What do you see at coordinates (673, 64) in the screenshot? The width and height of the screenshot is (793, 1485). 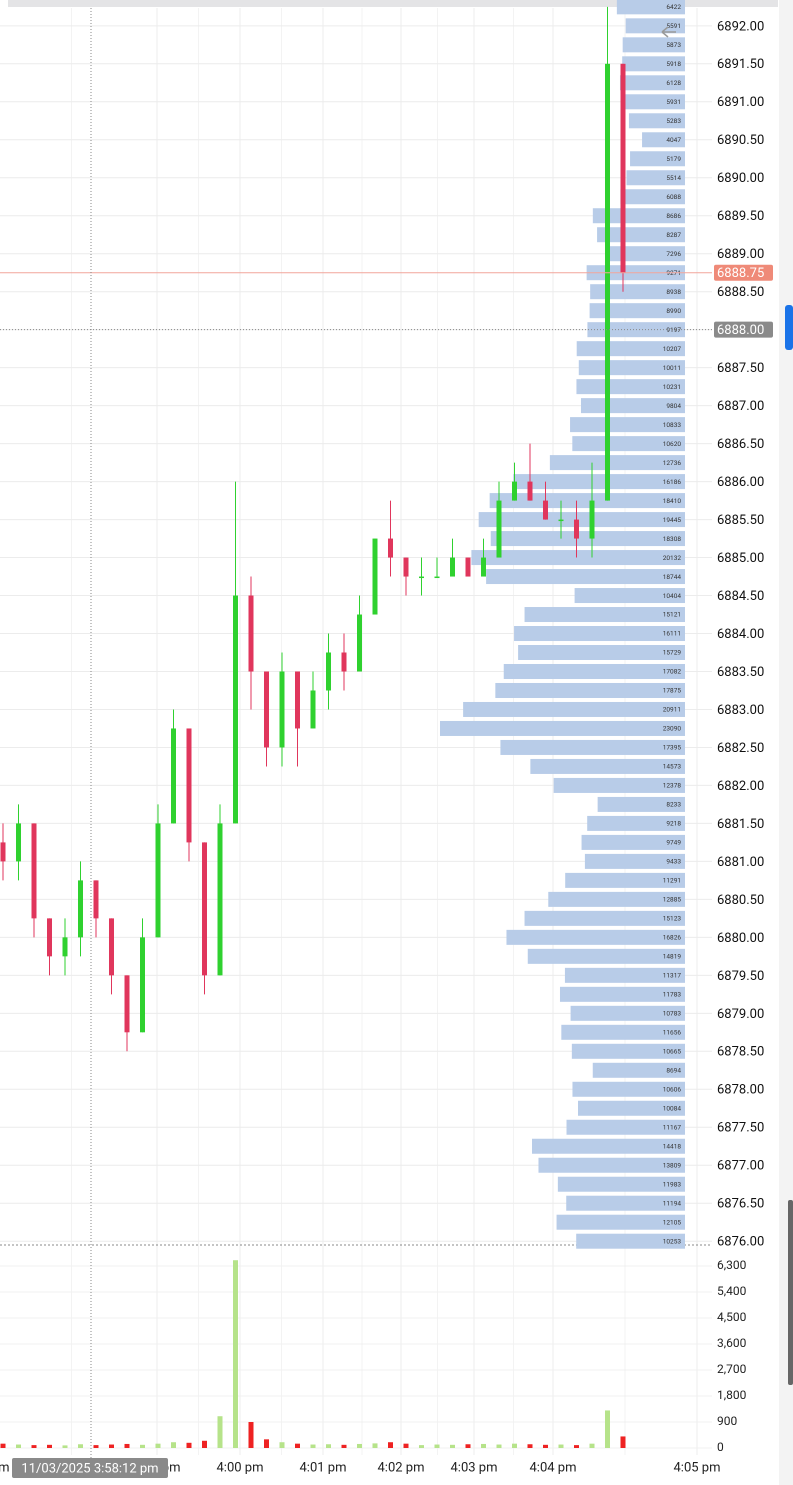 I see `profile-label: 5918` at bounding box center [673, 64].